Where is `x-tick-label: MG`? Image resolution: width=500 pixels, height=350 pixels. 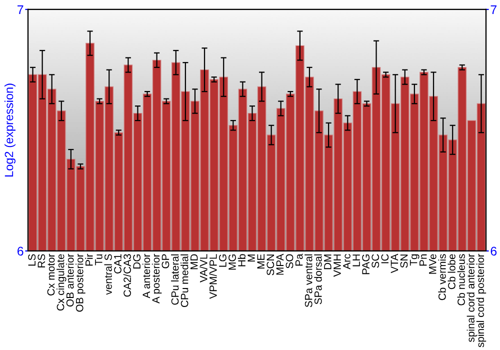 x-tick-label: MG is located at coordinates (232, 262).